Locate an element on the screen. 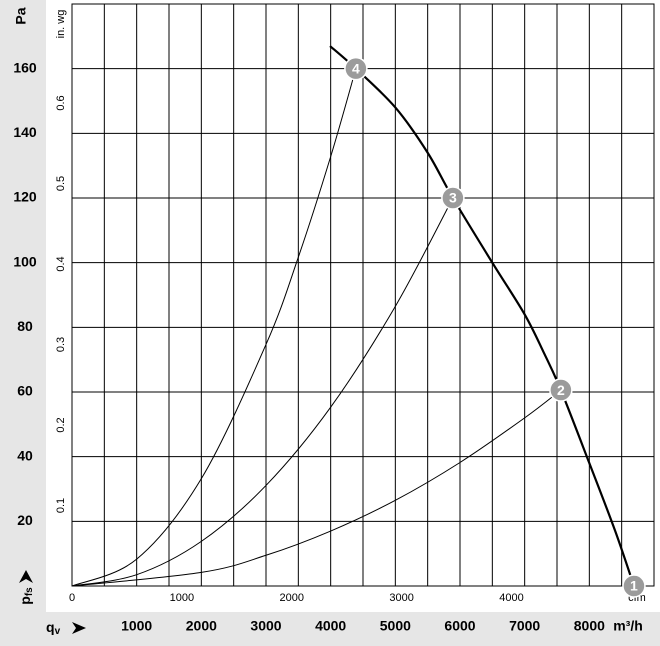 The width and height of the screenshot is (660, 646). point-label: 3 is located at coordinates (453, 198).